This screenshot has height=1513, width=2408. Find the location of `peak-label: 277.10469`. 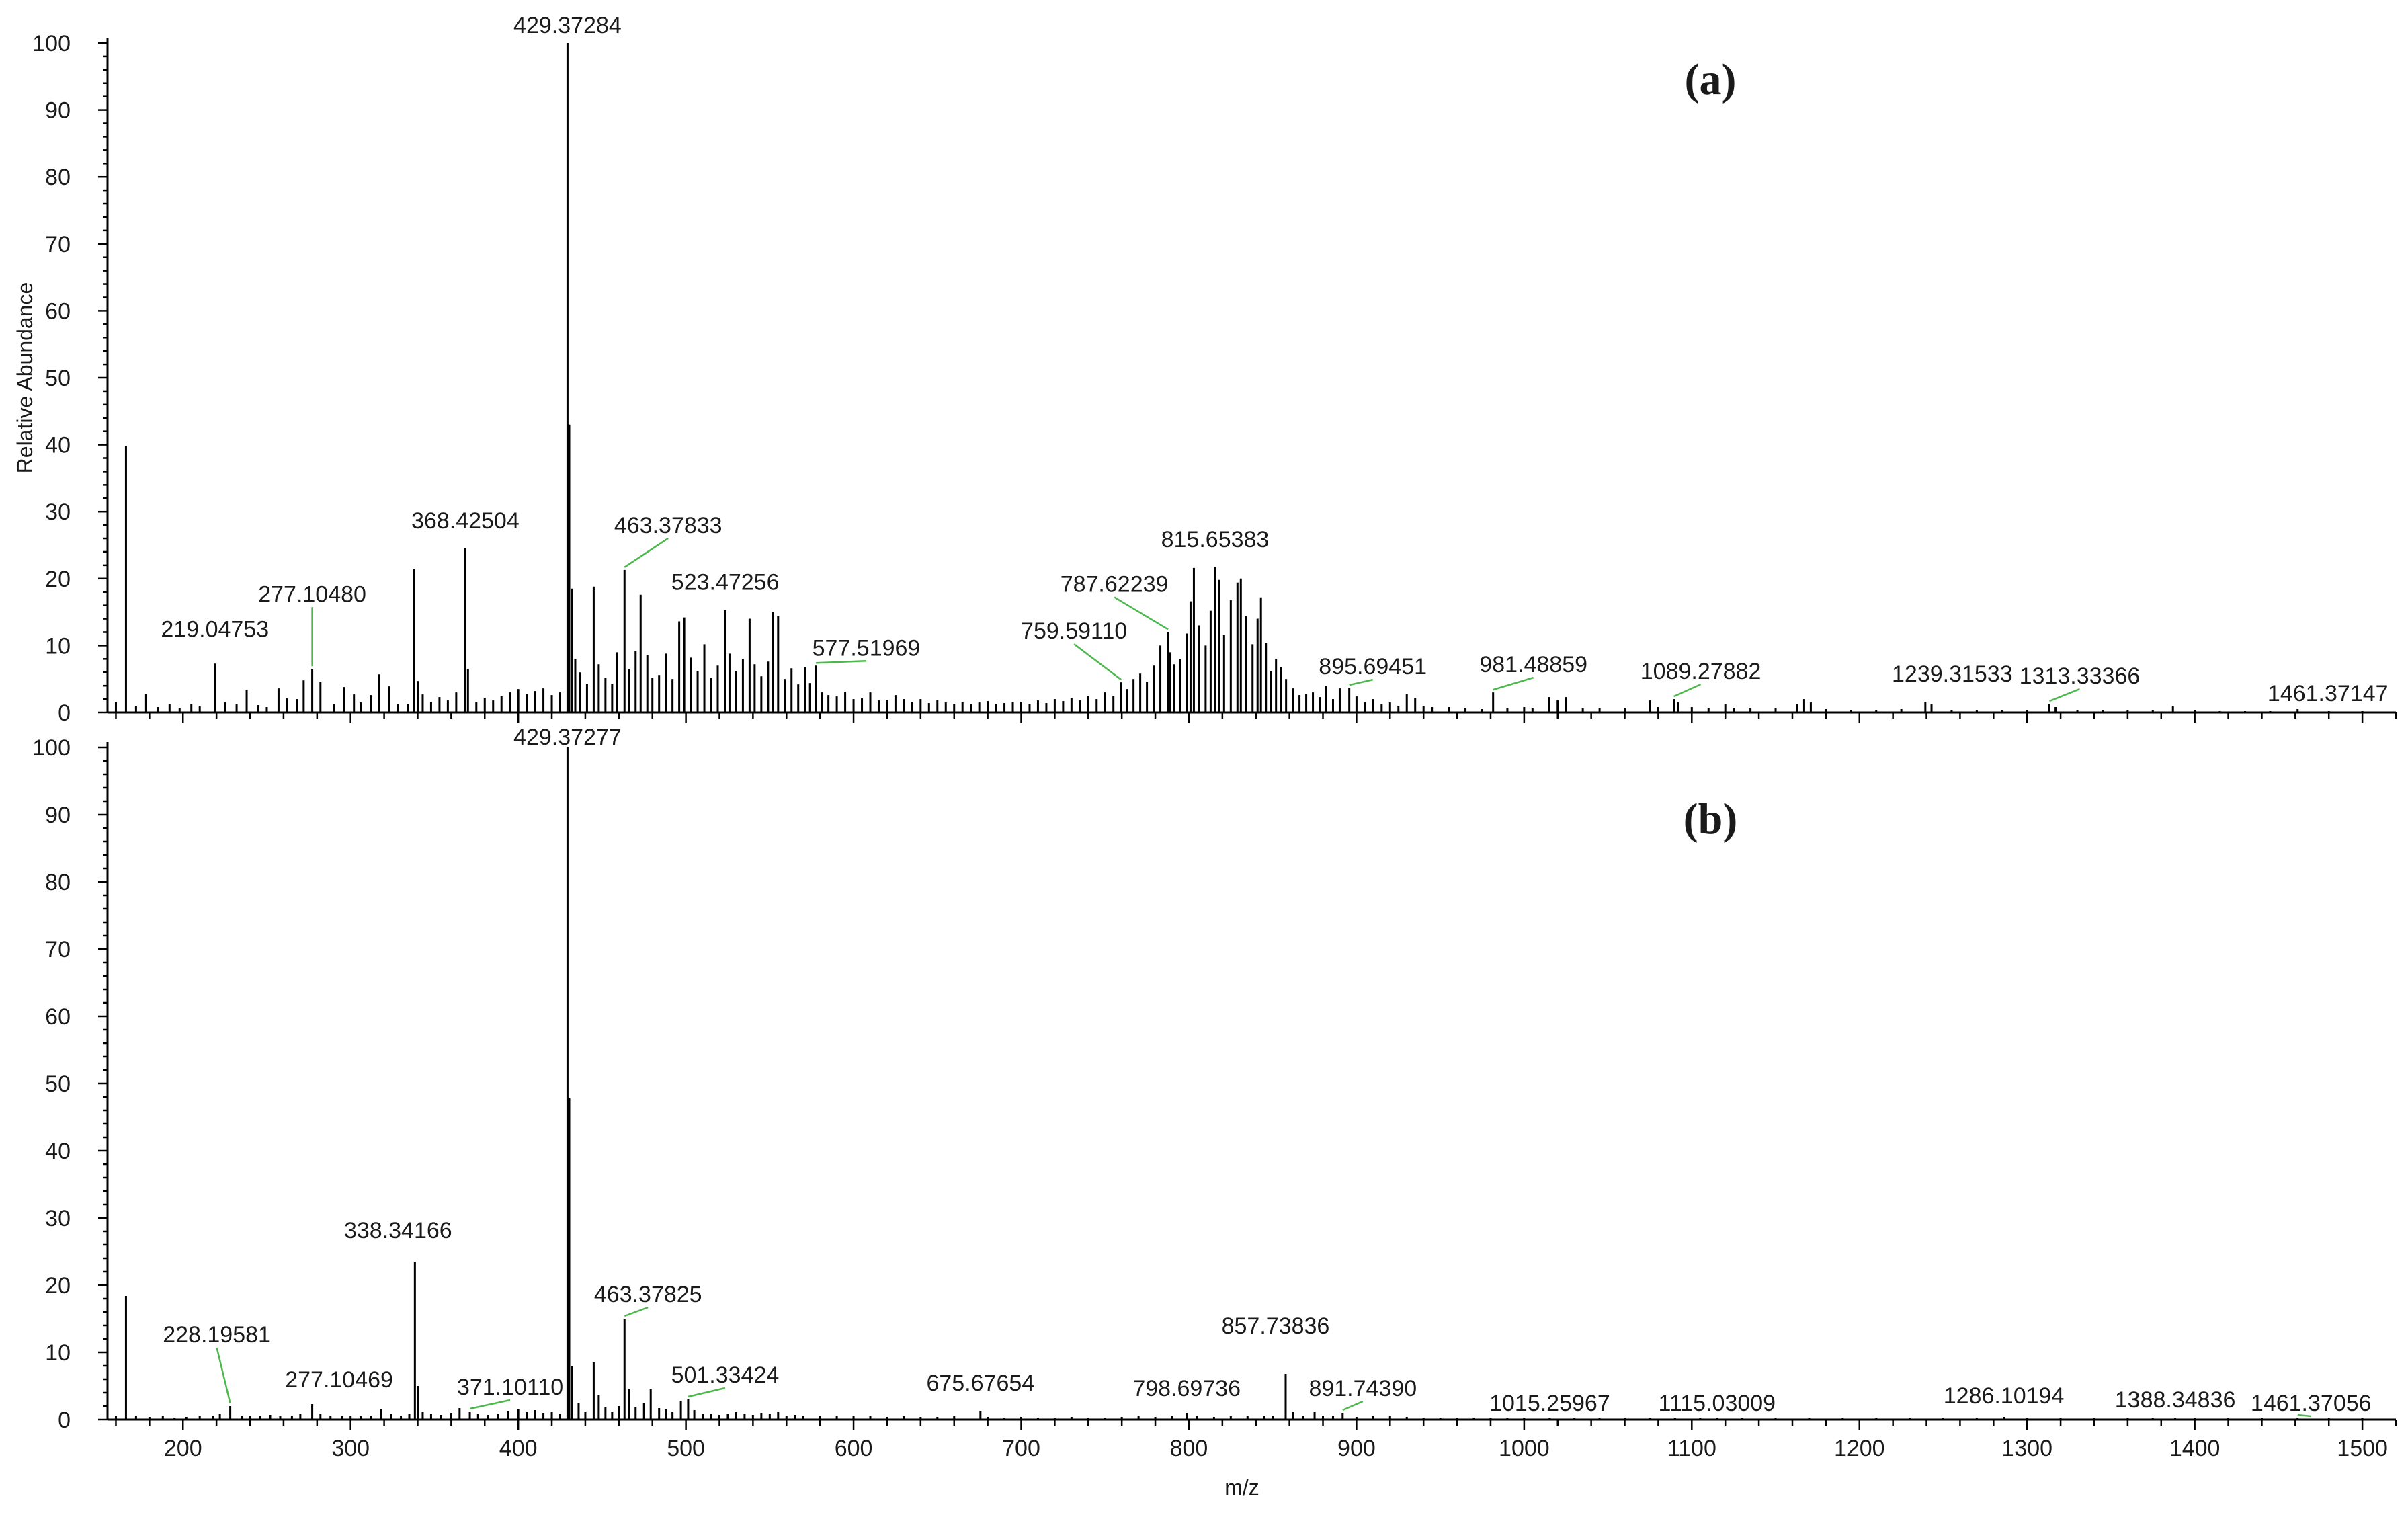

peak-label: 277.10469 is located at coordinates (339, 1380).